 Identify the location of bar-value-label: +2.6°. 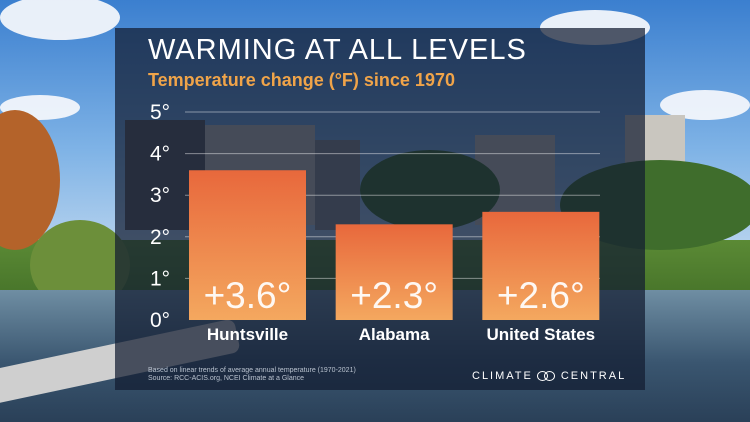
(541, 295).